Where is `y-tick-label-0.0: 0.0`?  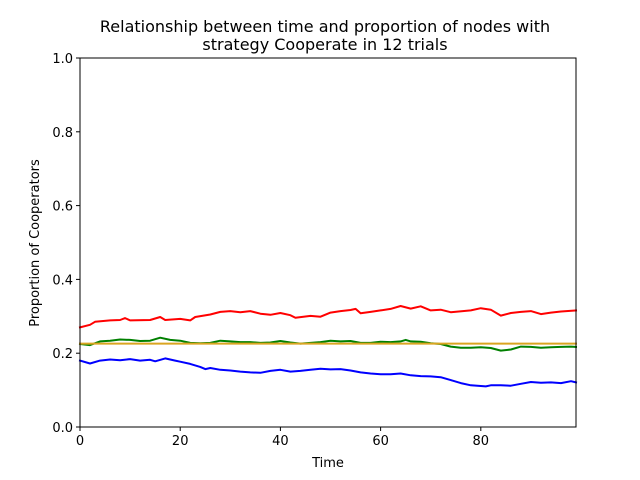
y-tick-label-0.0: 0.0 is located at coordinates (62, 428).